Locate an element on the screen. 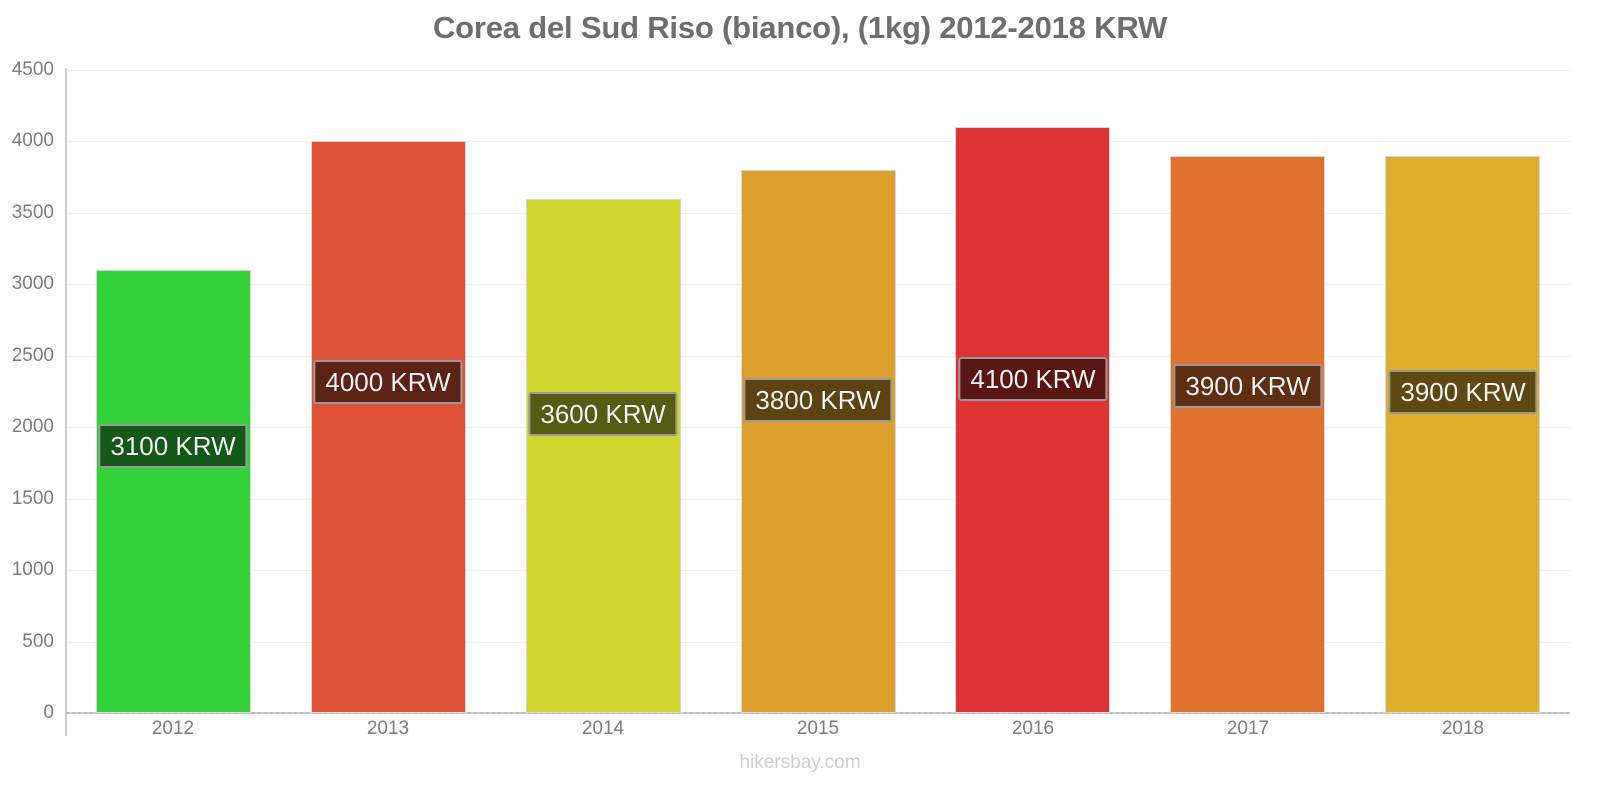 The width and height of the screenshot is (1600, 800). x-axis-tick-label-2016: 2016 is located at coordinates (1033, 728).